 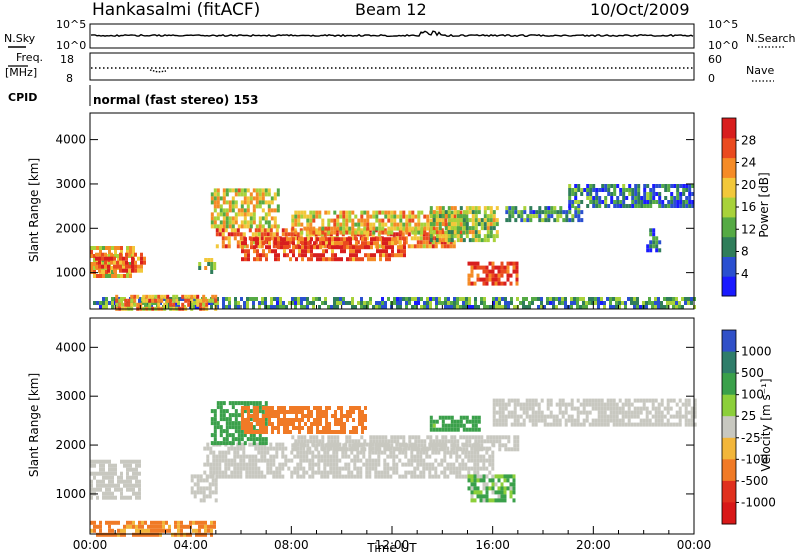 I want to click on cpid-label: CPID, so click(x=22, y=97).